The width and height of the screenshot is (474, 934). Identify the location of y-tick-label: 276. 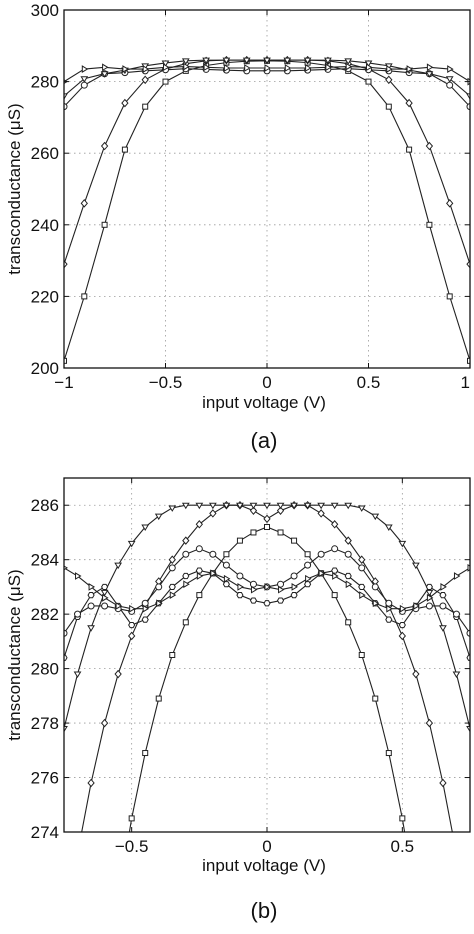
(45, 778).